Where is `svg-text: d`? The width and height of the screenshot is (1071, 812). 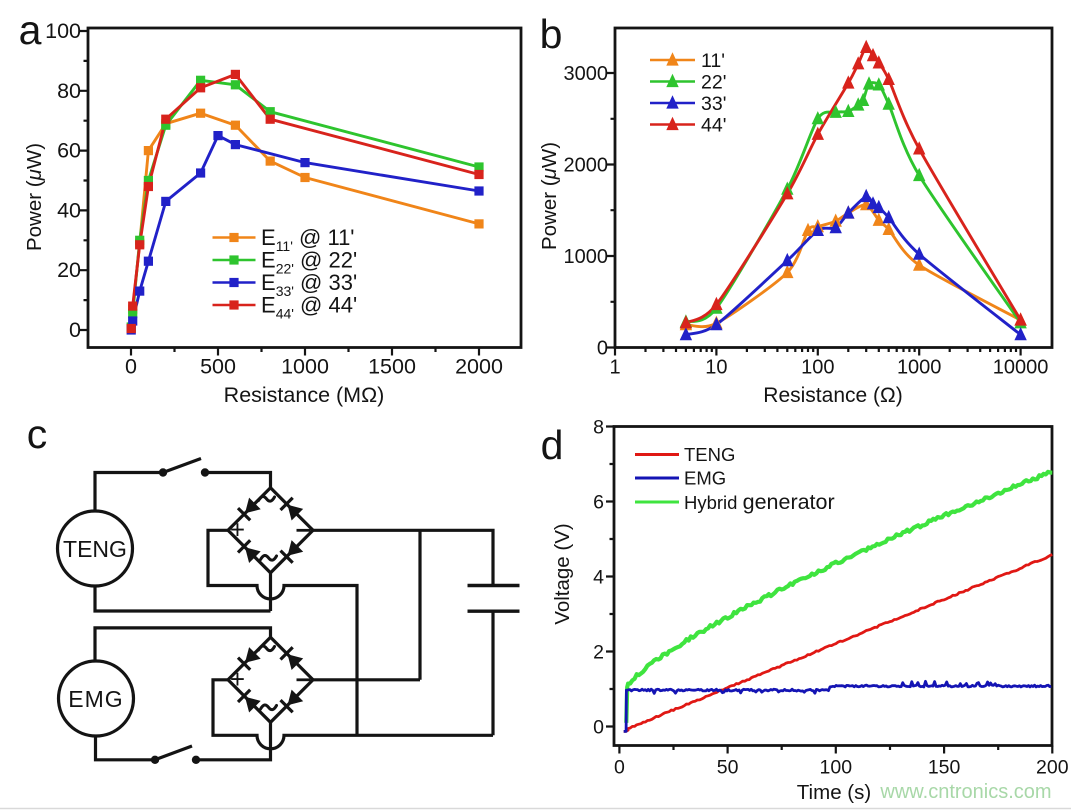 svg-text: d is located at coordinates (552, 445).